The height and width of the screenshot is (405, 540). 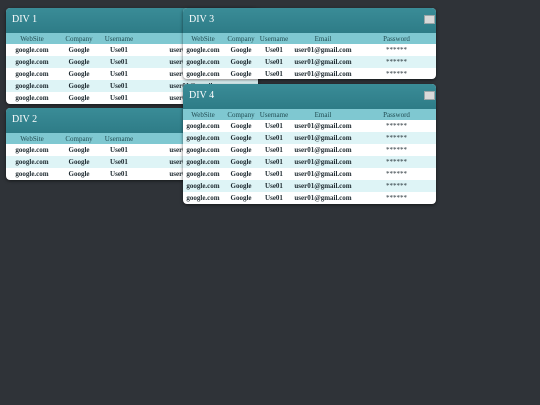 What do you see at coordinates (309, 20) in the screenshot?
I see `panel-header: DIV 3` at bounding box center [309, 20].